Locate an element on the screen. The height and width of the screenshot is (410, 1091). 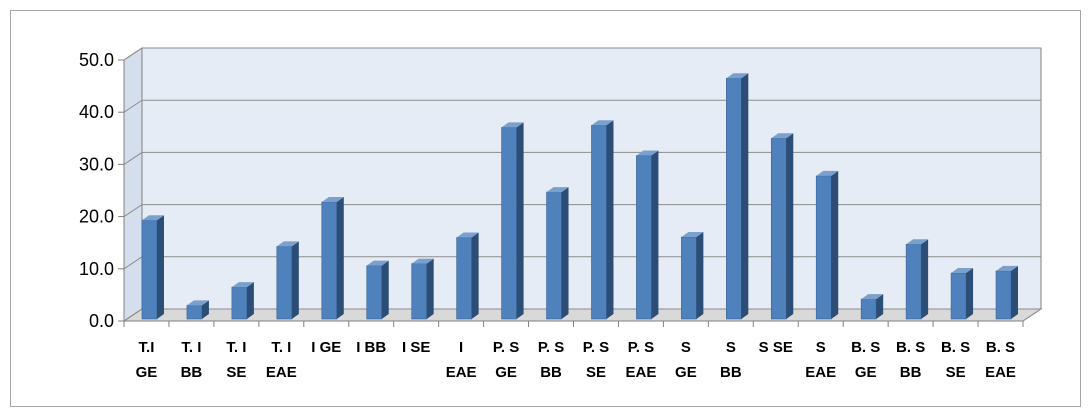
x-category-label: T. I EAE is located at coordinates (281, 360).